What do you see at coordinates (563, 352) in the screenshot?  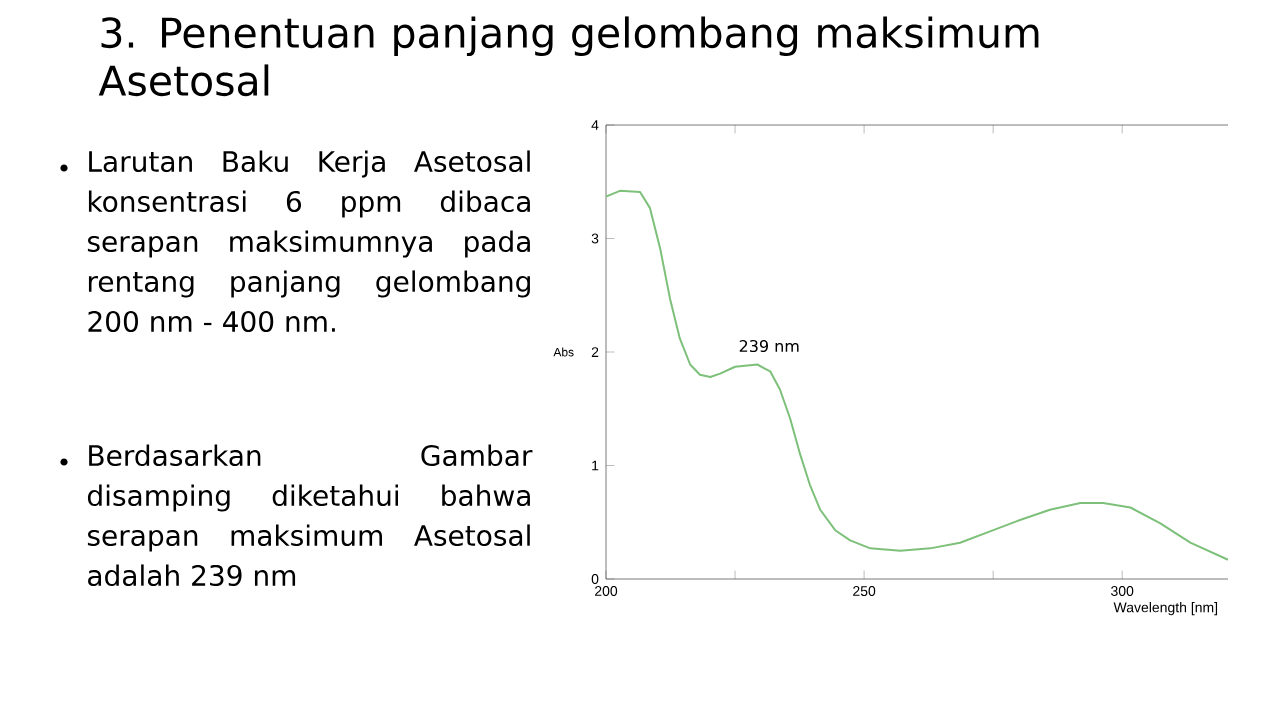 I see `y-axis-title: Abs` at bounding box center [563, 352].